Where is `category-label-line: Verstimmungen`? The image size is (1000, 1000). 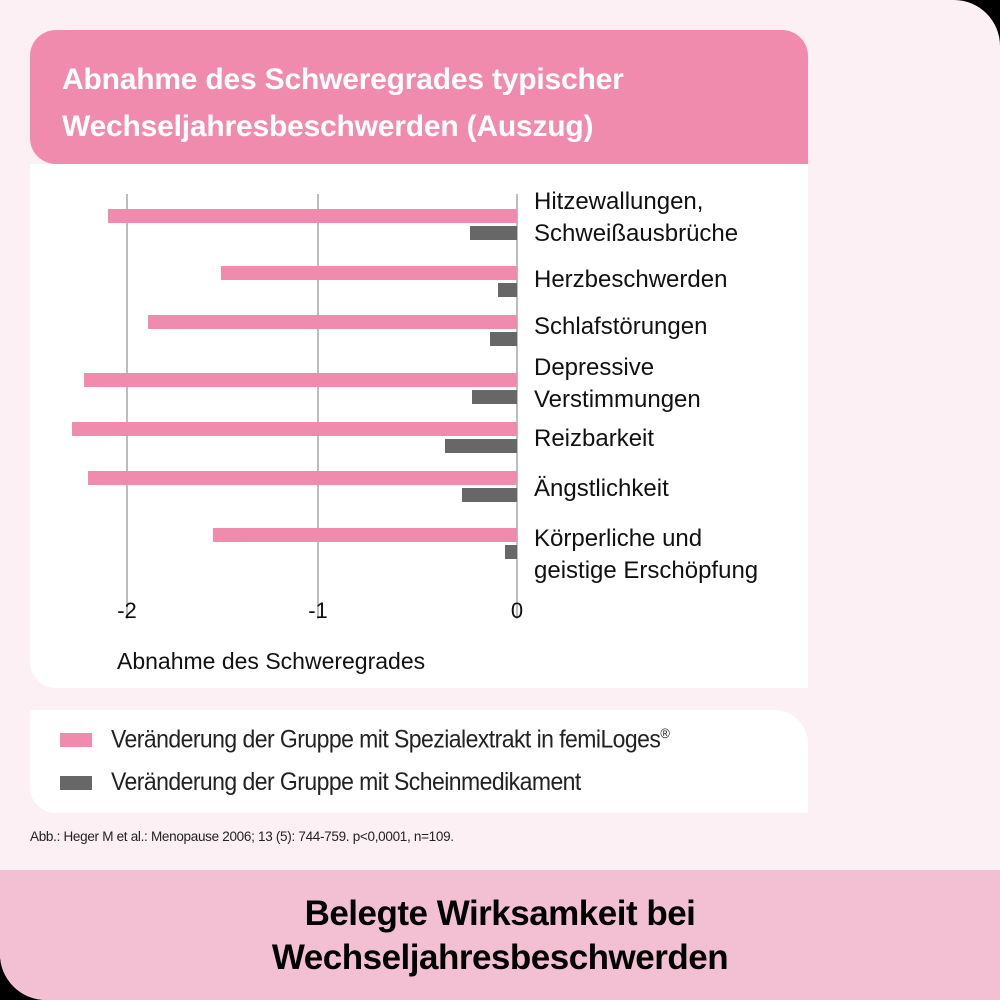
category-label-line: Verstimmungen is located at coordinates (617, 399).